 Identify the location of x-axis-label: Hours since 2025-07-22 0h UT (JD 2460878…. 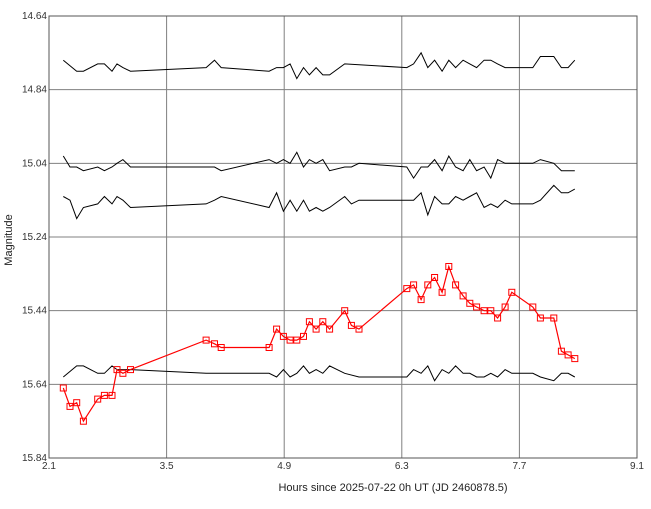
(392, 488).